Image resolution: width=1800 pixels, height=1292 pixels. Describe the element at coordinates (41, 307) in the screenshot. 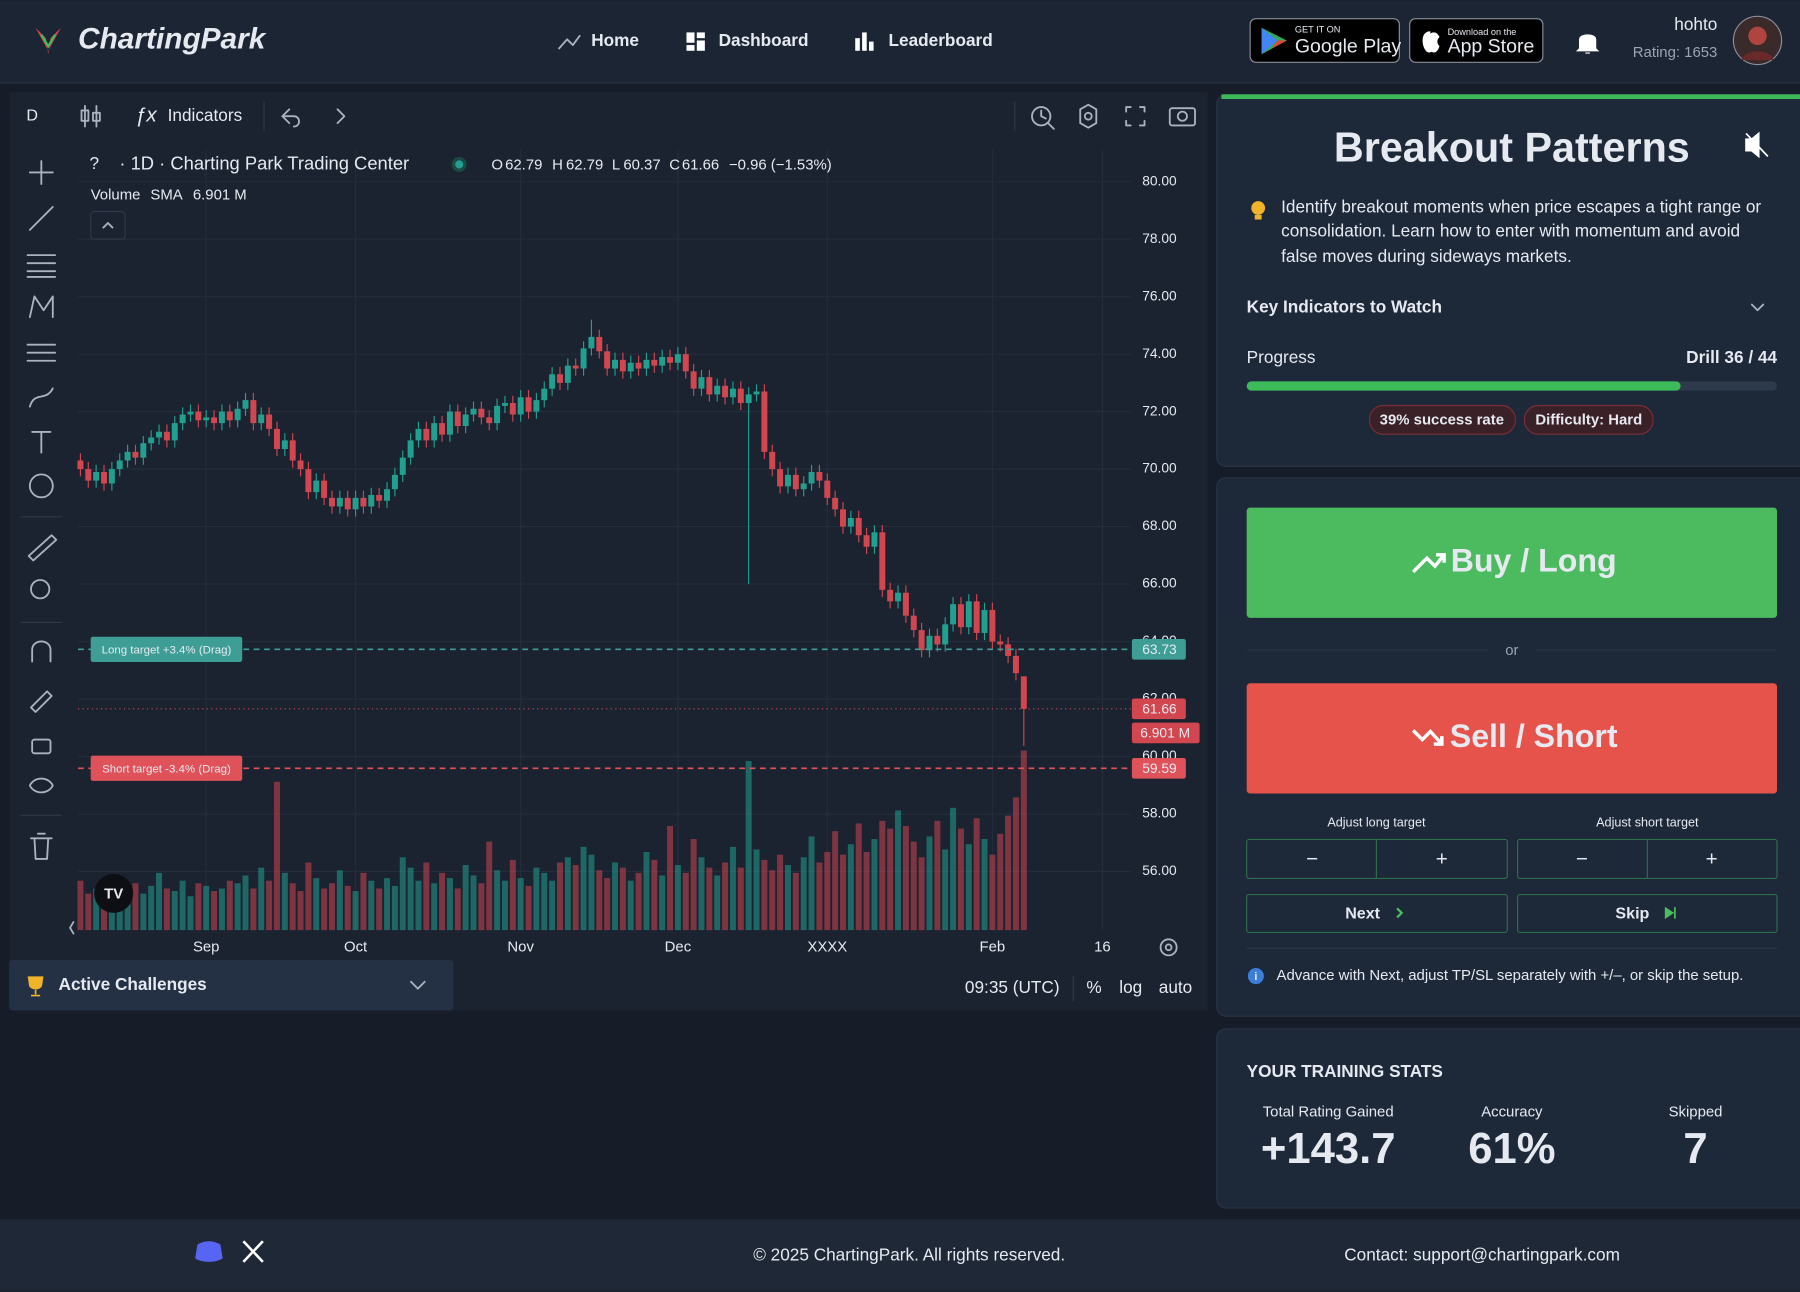

I see `pattern-tool` at that location.